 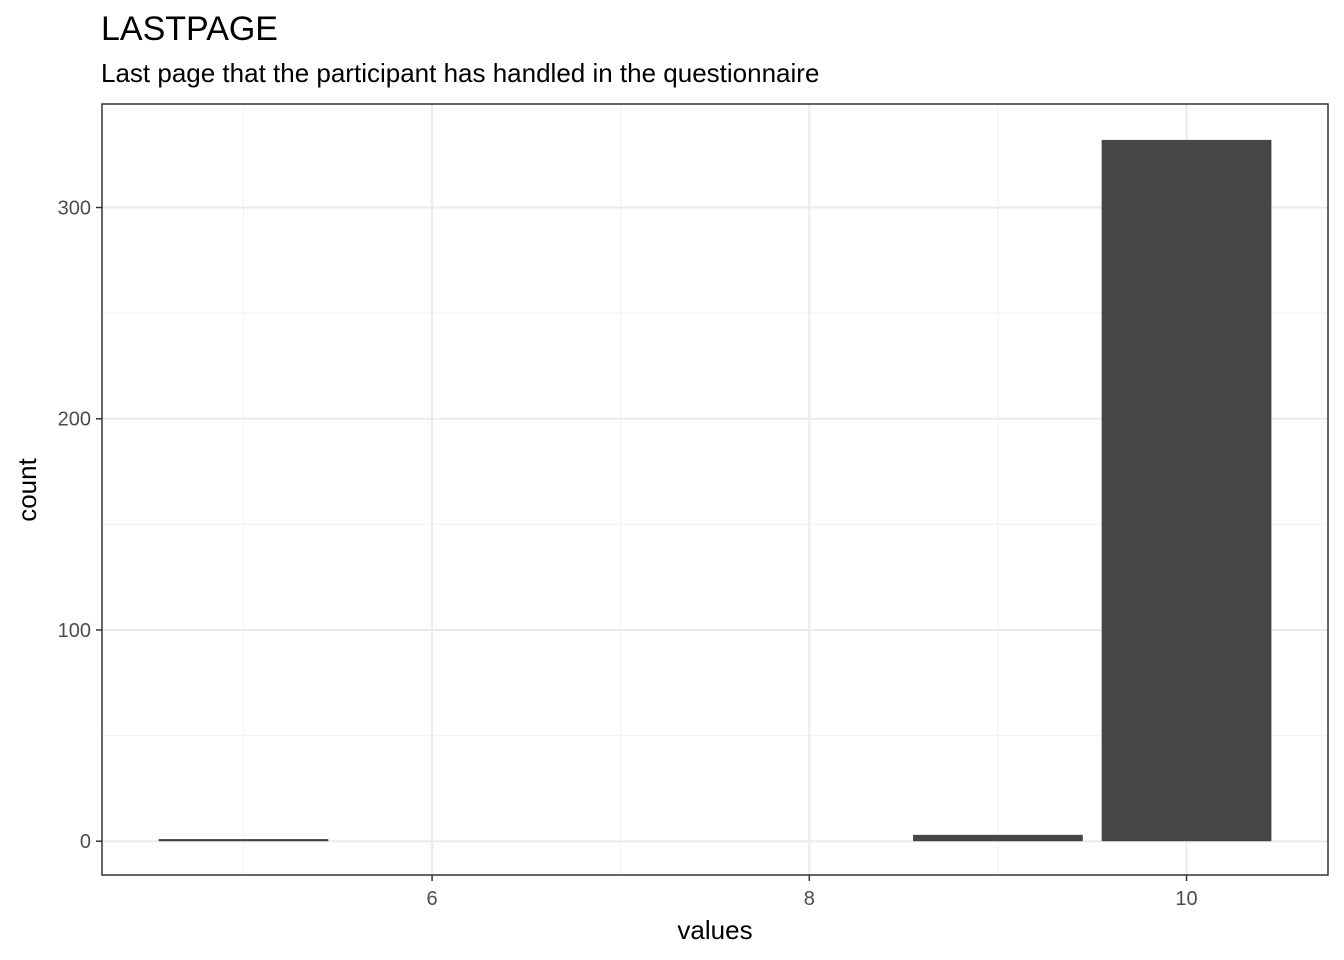 What do you see at coordinates (27, 489) in the screenshot?
I see `y-axis-title: count` at bounding box center [27, 489].